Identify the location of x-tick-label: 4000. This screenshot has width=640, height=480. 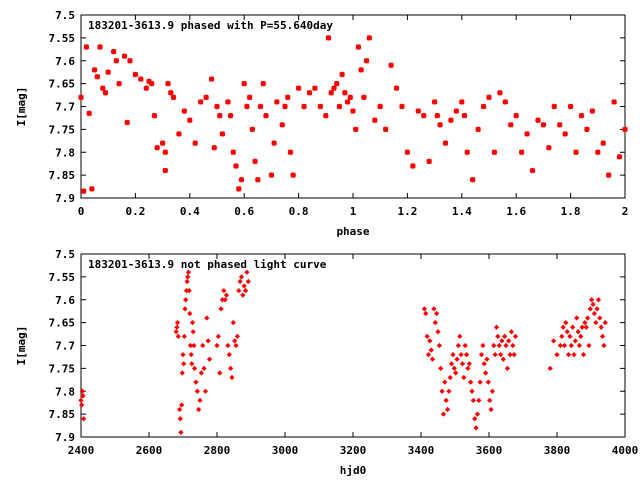
(625, 450).